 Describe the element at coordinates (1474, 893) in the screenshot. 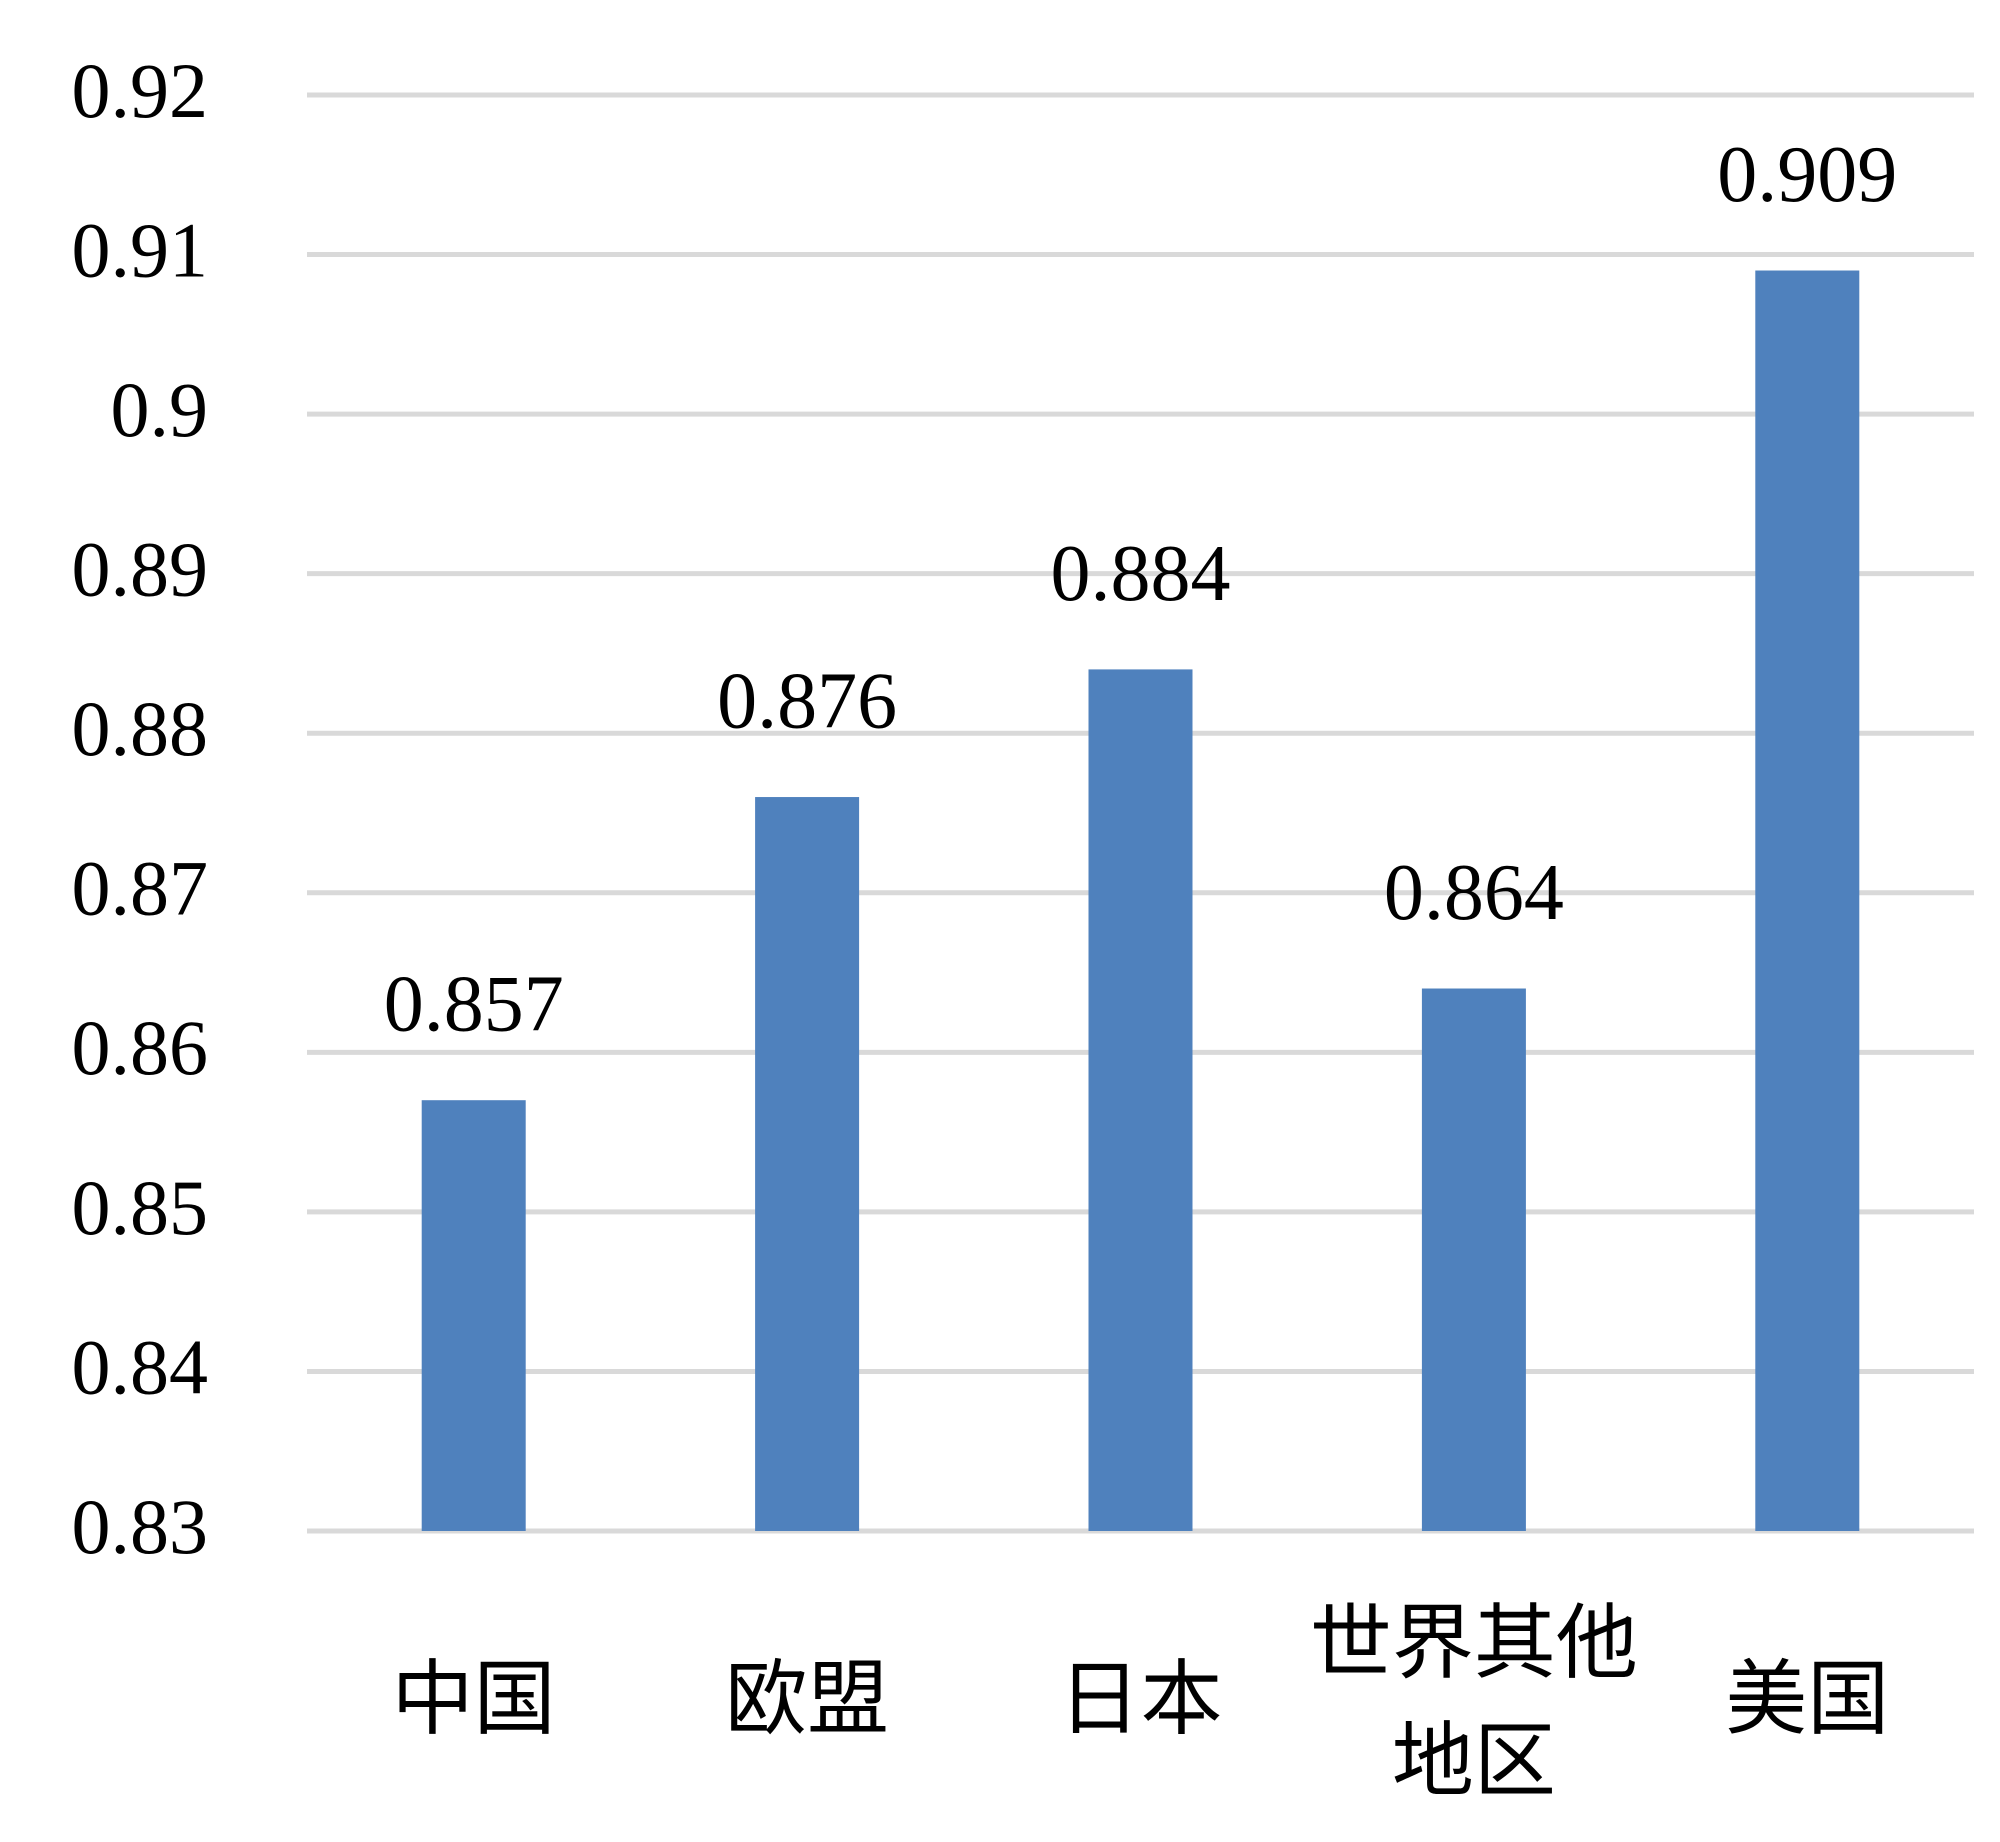

I see `data-label: 0.864` at that location.